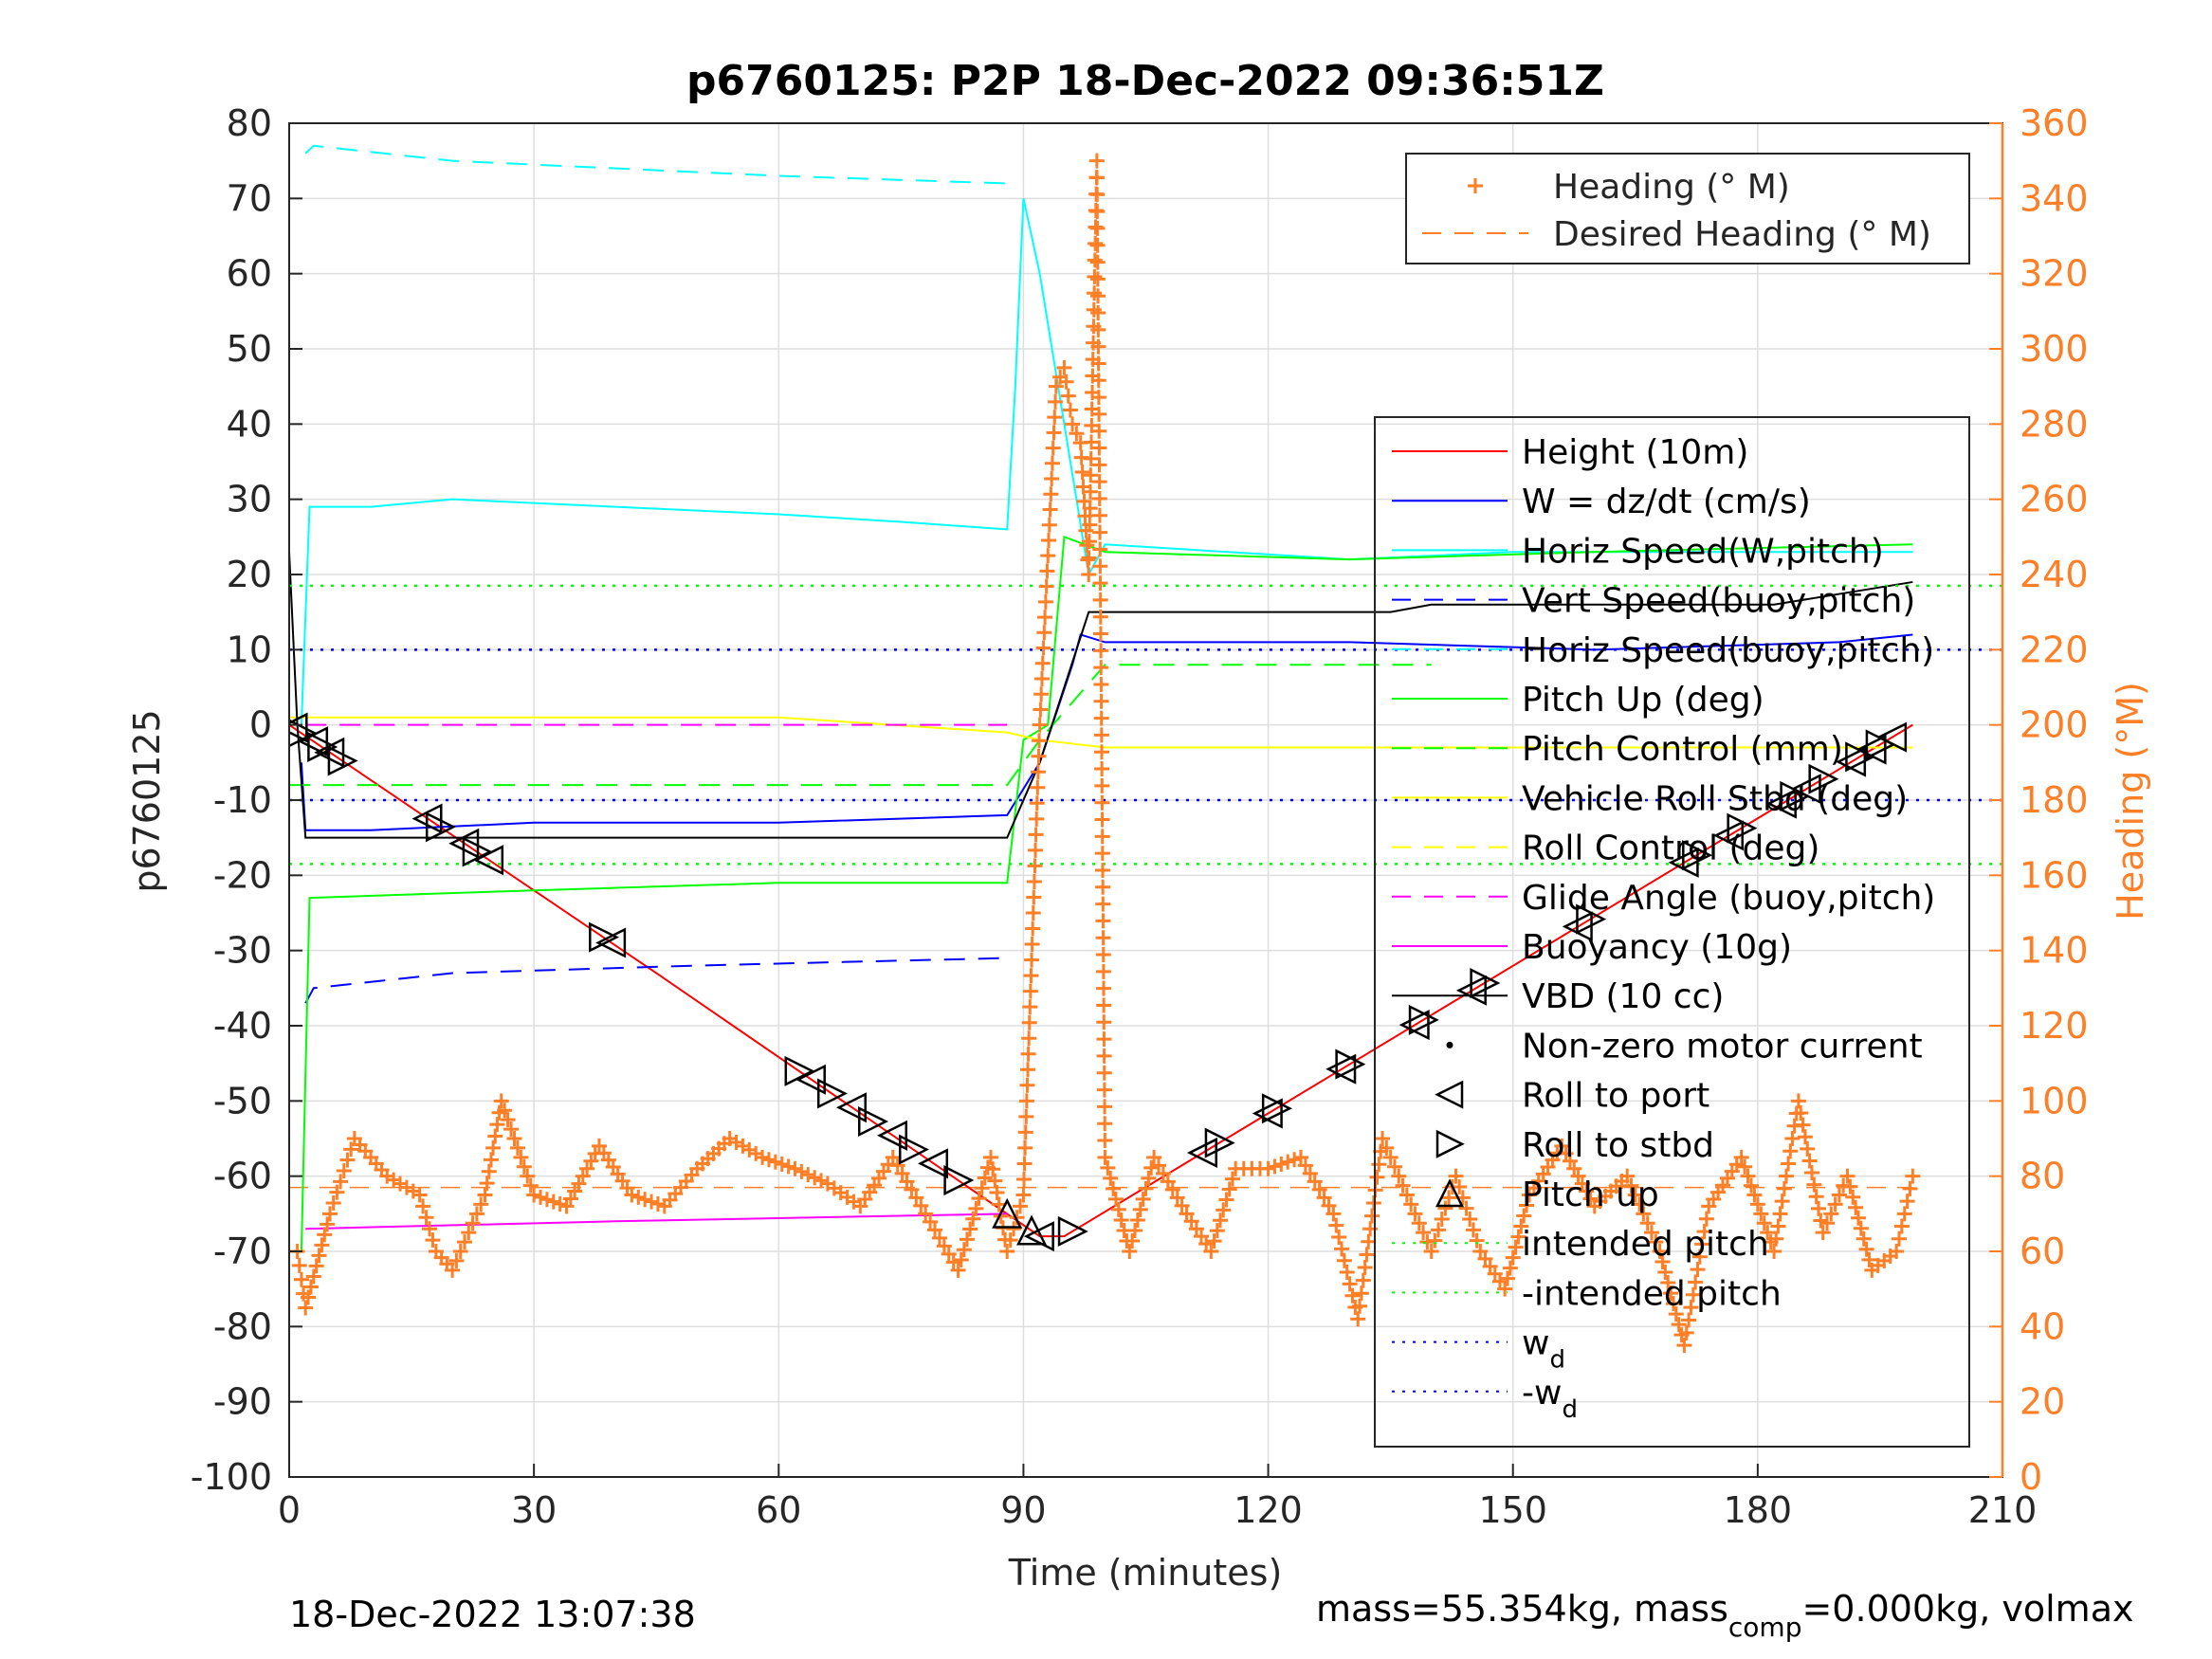  Describe the element at coordinates (1758, 1510) in the screenshot. I see `x-tick-label: 180` at that location.